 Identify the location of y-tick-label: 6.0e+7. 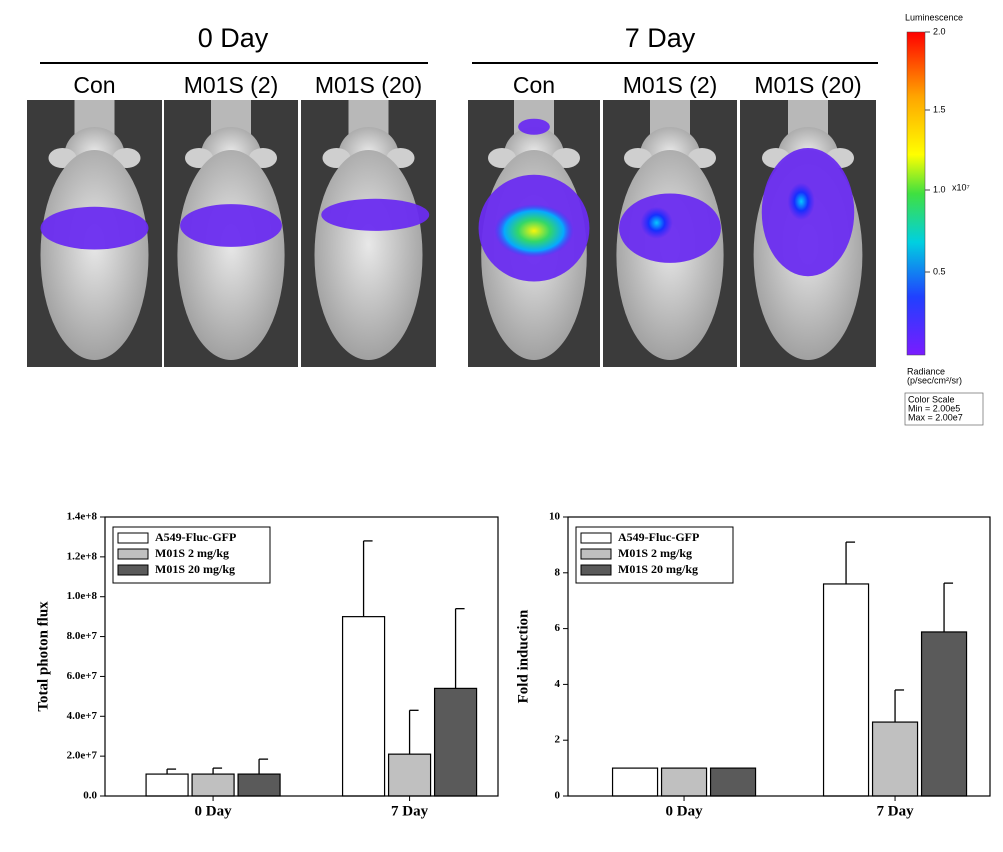
(82, 676).